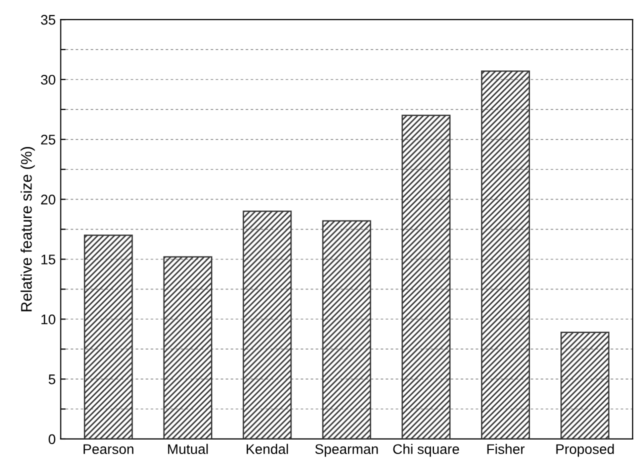 This screenshot has height=466, width=639. I want to click on y-axis-title: Relative feature size (%), so click(27, 229).